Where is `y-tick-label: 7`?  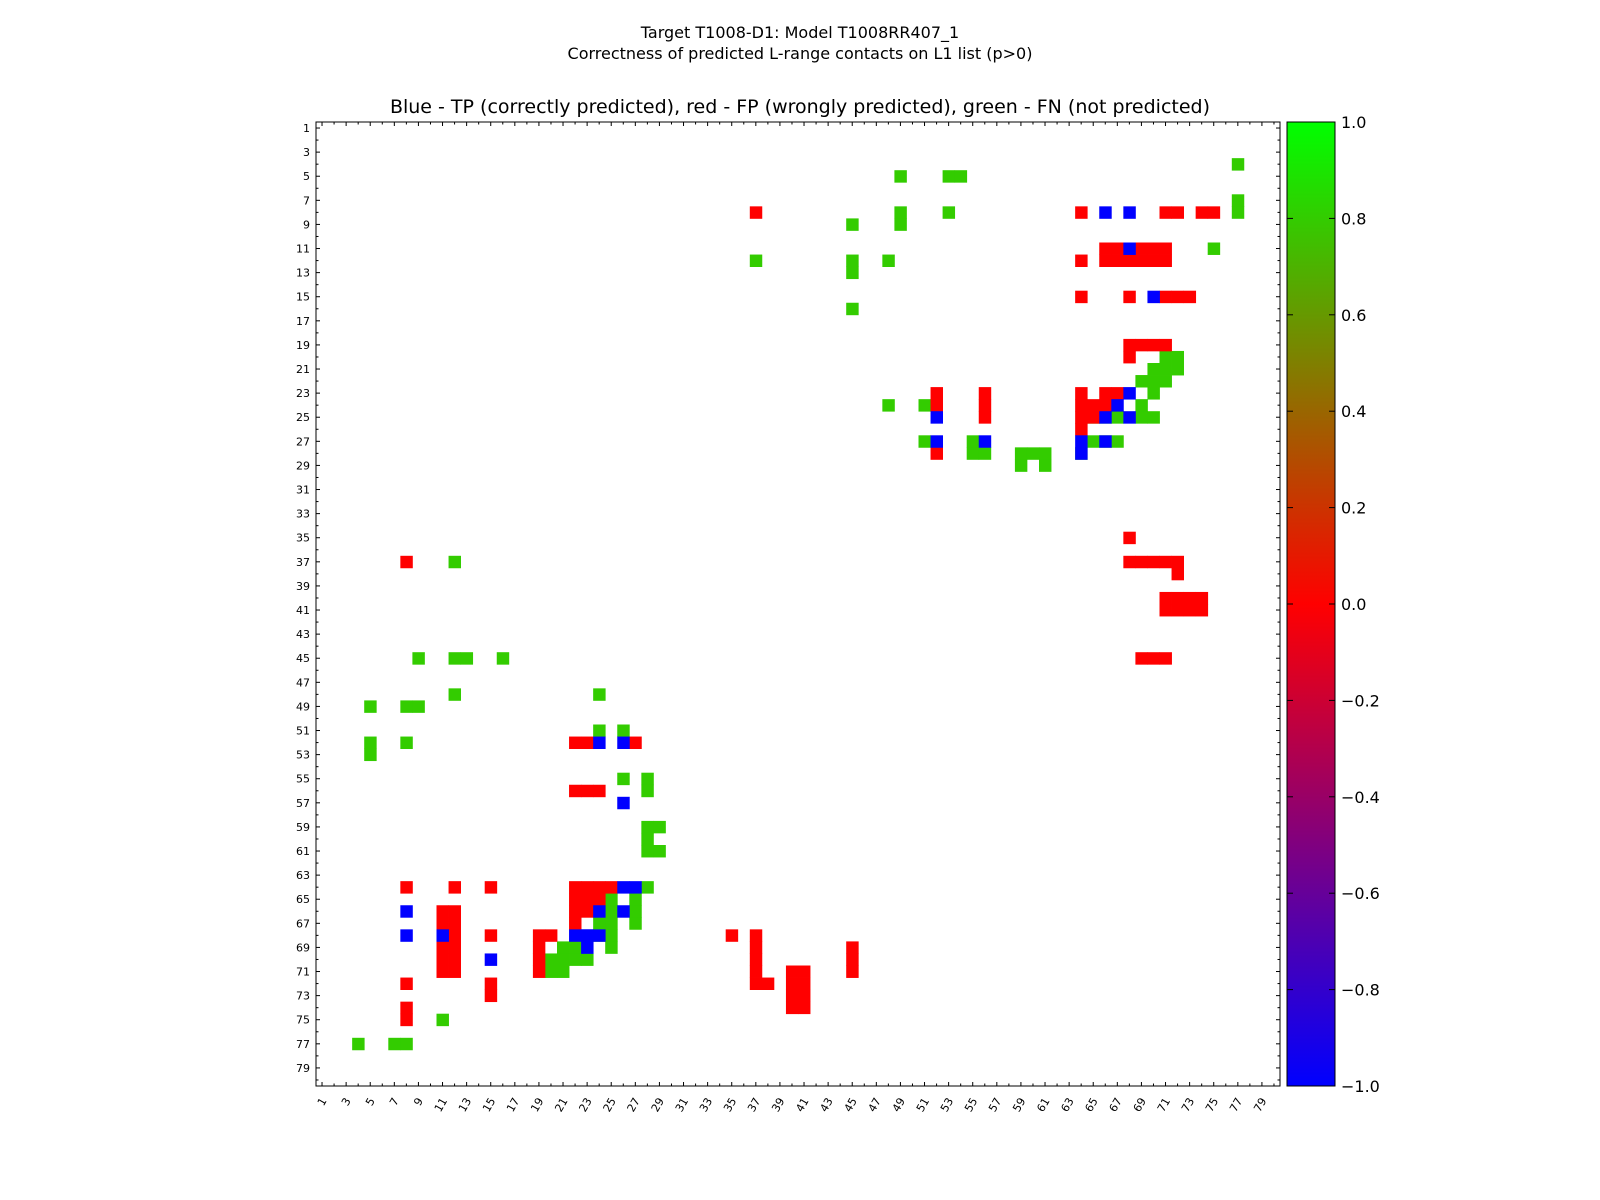 y-tick-label: 7 is located at coordinates (306, 200).